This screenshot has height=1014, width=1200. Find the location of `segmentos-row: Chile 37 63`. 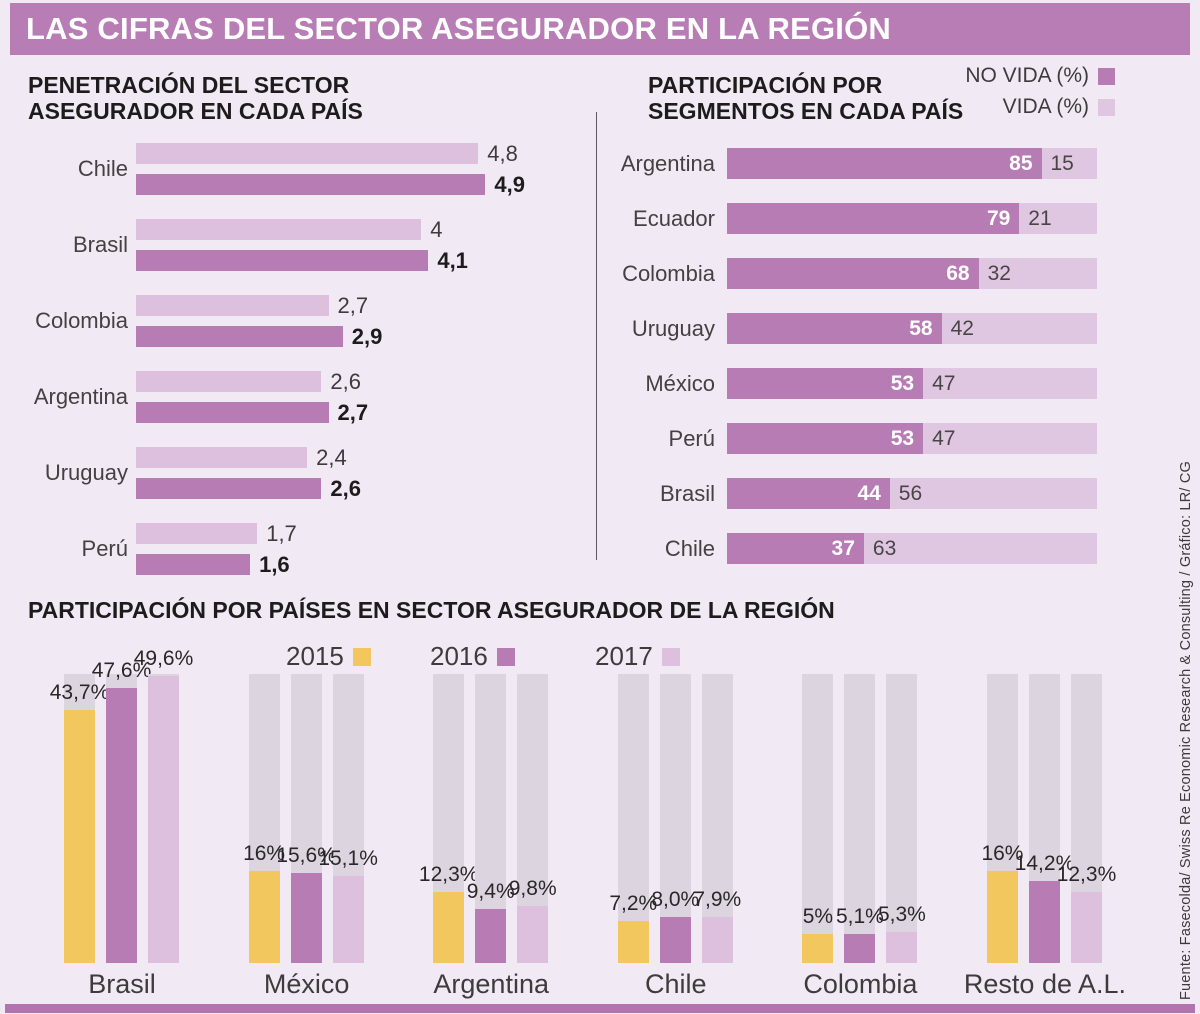

segmentos-row: Chile 37 63 is located at coordinates (857, 548).